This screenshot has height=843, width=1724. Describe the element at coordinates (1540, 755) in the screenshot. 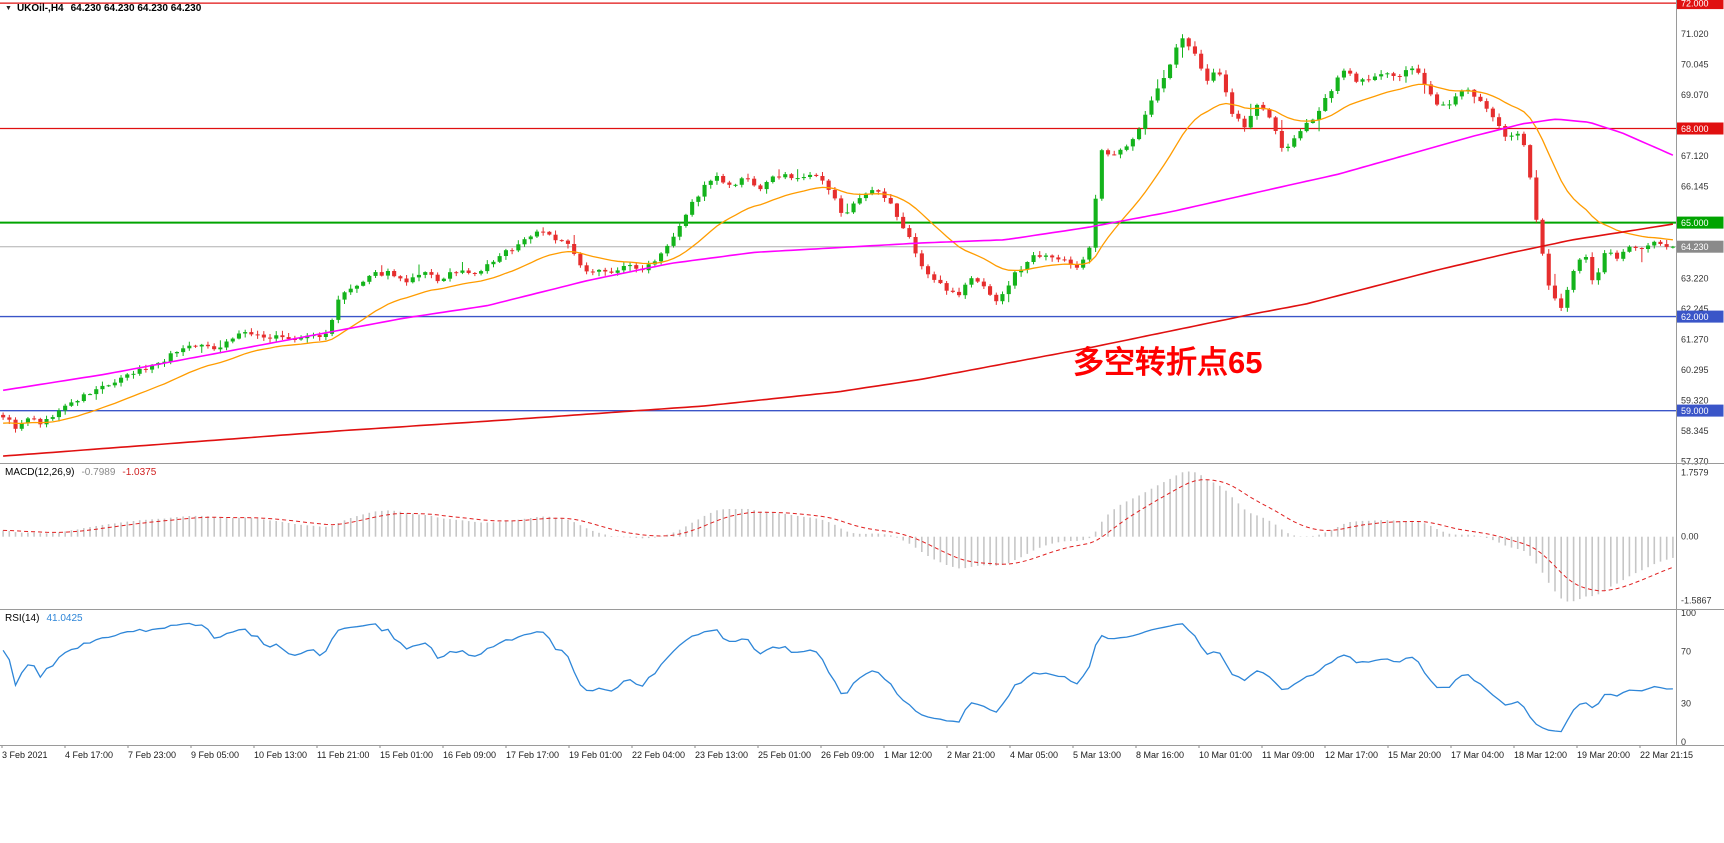

I see `svg-text: 18 Mar 12:00` at that location.